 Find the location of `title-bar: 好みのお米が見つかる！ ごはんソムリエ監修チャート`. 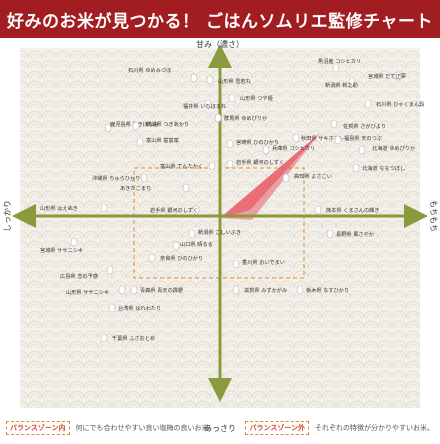

title-bar: 好みのお米が見つかる！ ごはんソムリエ監修チャート is located at coordinates (220, 19).